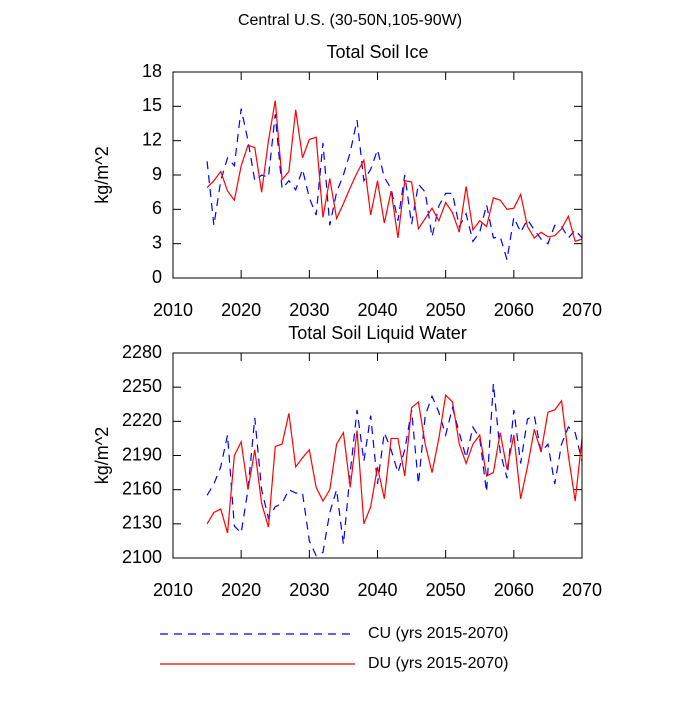  Describe the element at coordinates (157, 277) in the screenshot. I see `y-tick-label: 0` at that location.